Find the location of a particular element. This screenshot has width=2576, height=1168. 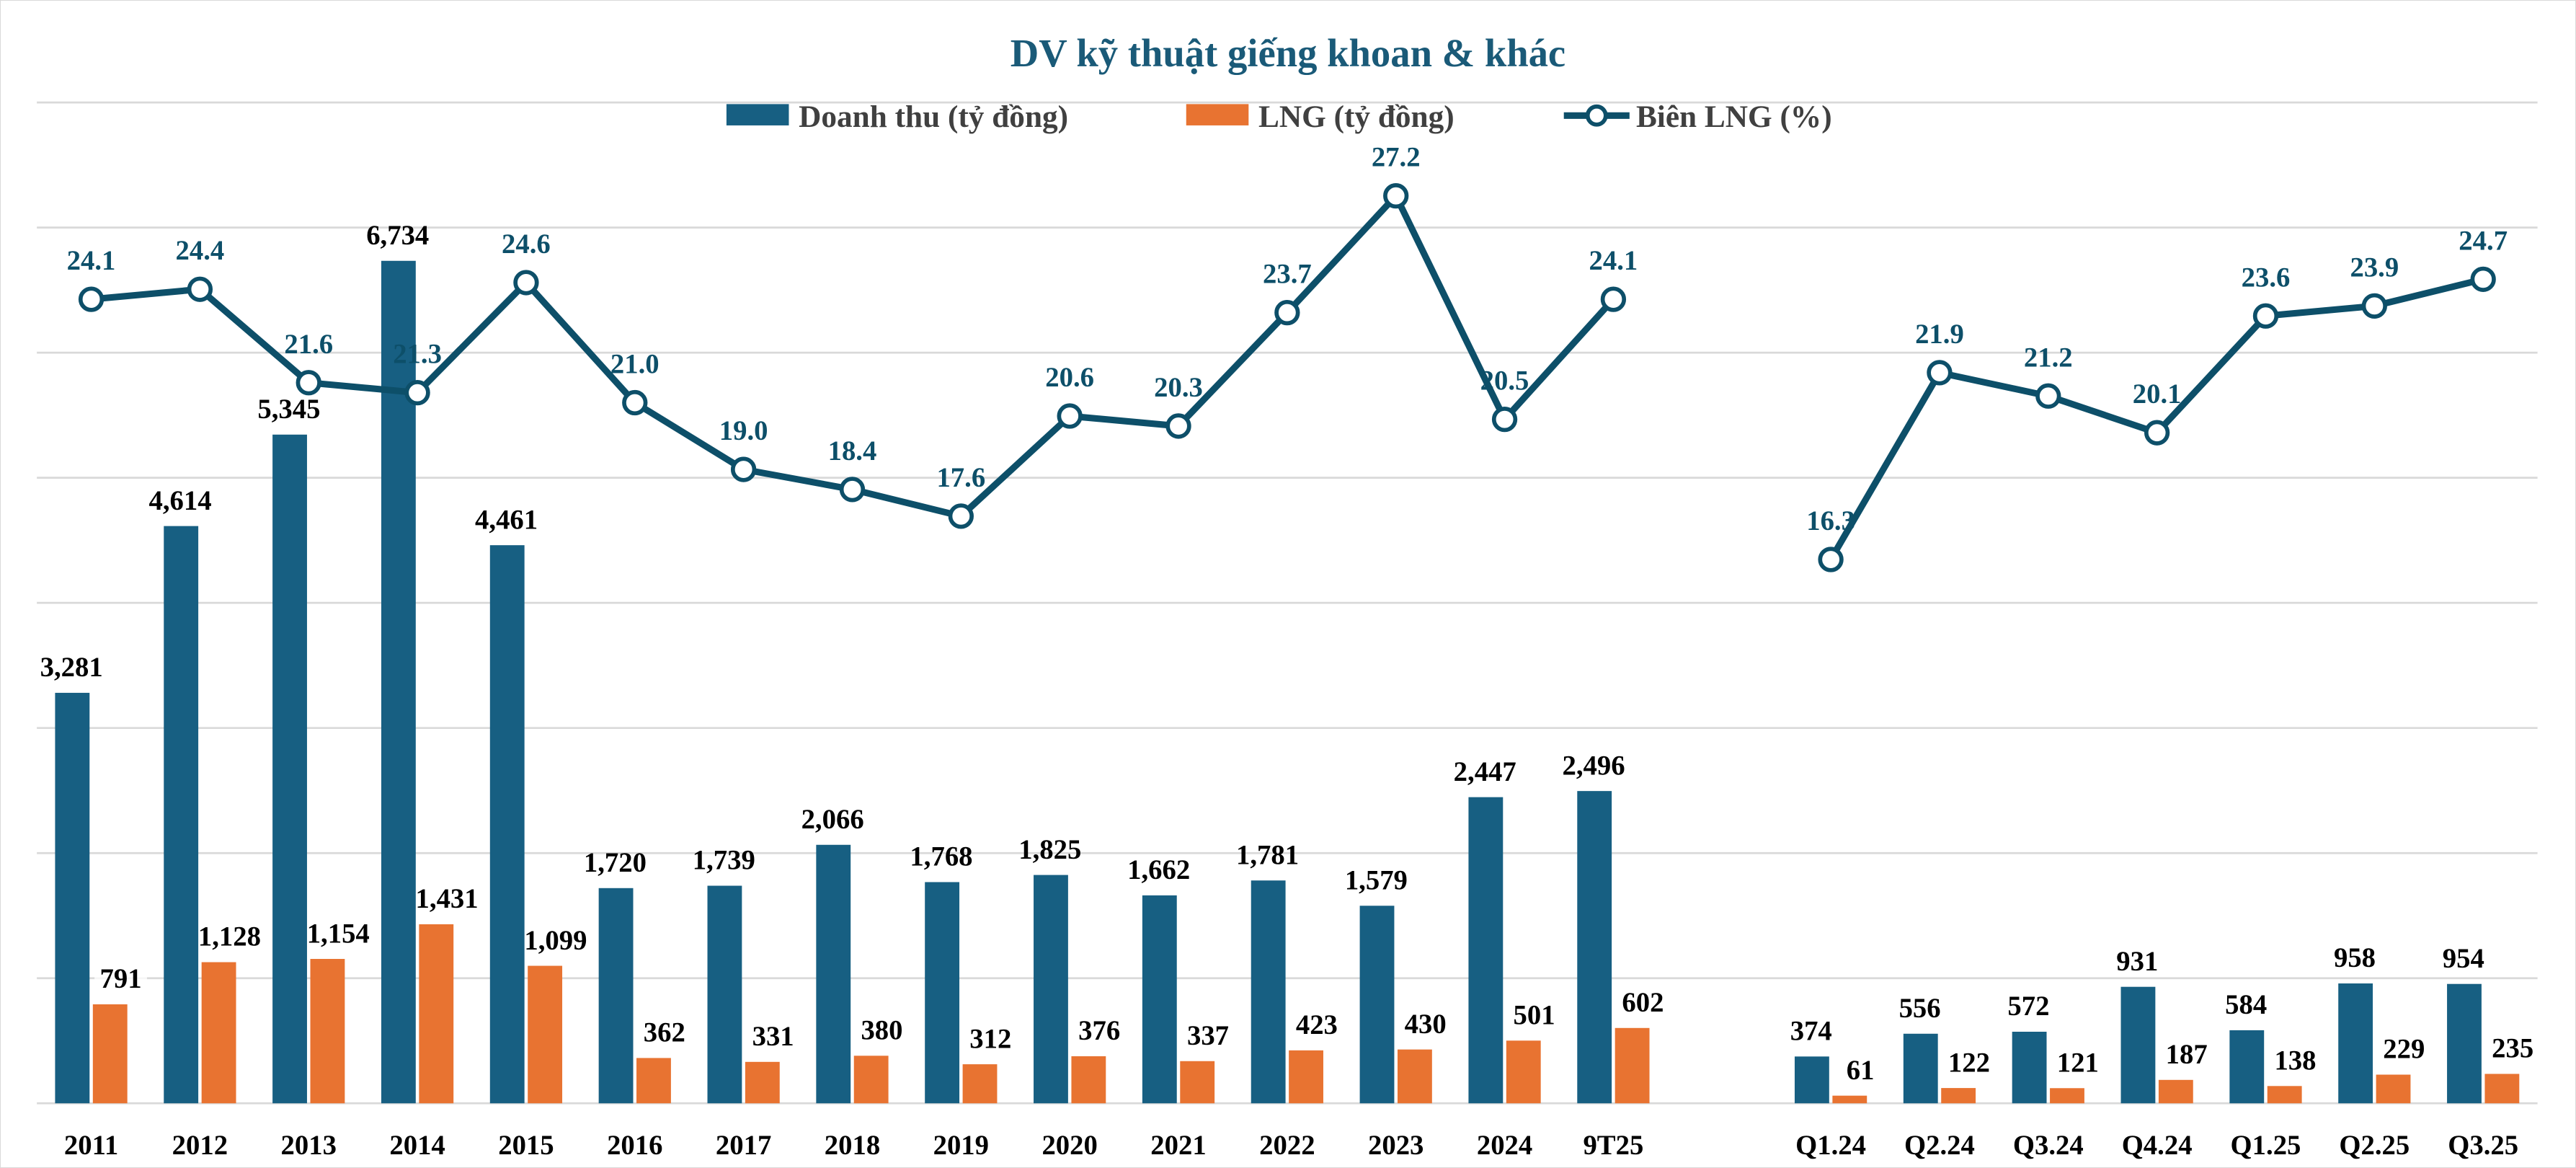

label-margin: 17.6 is located at coordinates (960, 478).